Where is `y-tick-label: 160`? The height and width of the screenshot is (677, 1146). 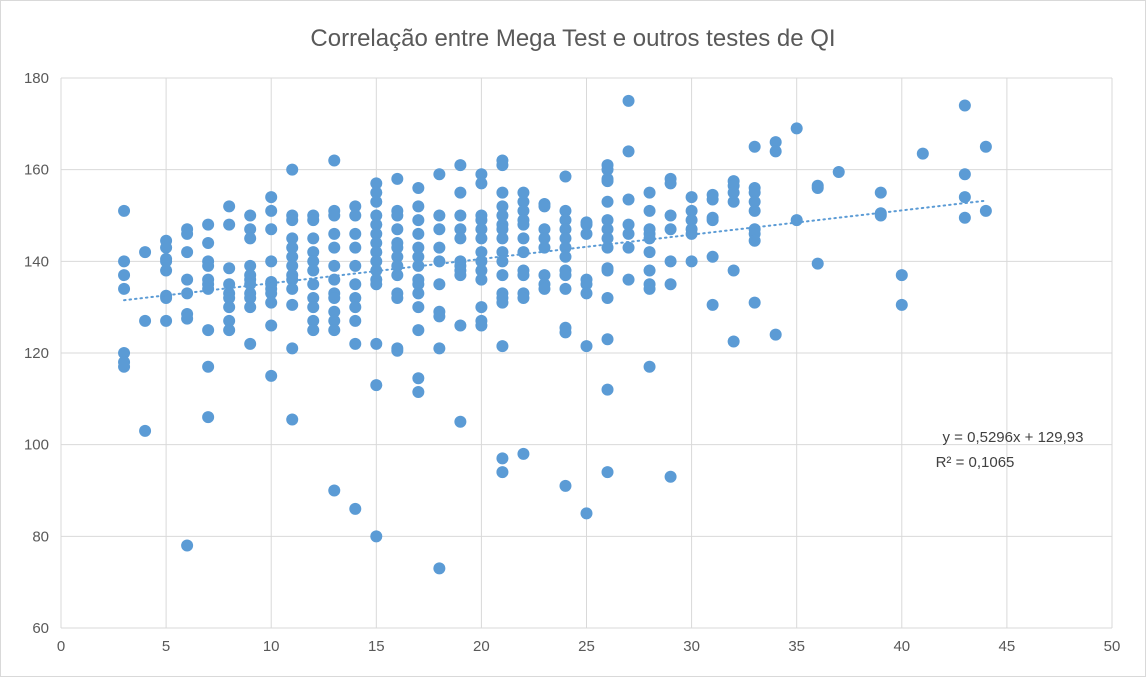 y-tick-label: 160 is located at coordinates (36, 170).